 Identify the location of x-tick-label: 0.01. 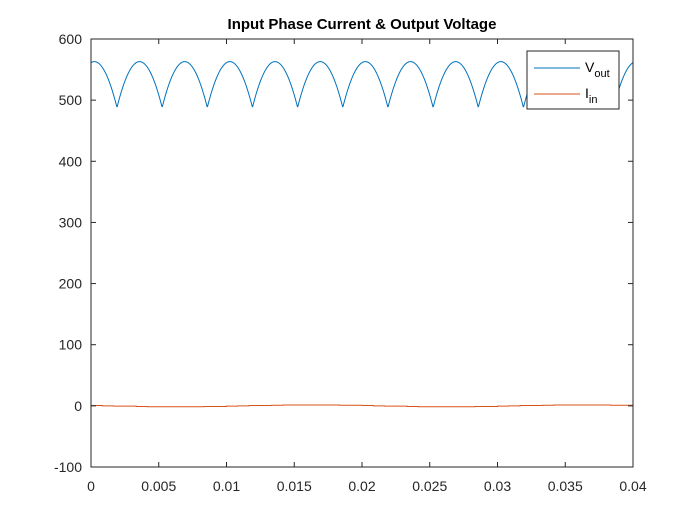
(226, 486).